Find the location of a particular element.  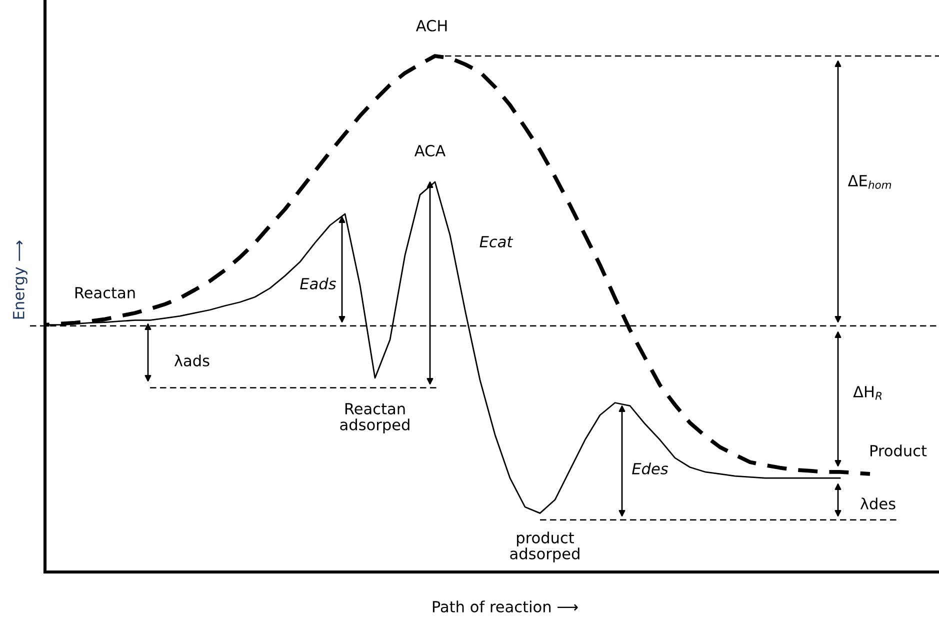

annotation: λdes is located at coordinates (878, 504).